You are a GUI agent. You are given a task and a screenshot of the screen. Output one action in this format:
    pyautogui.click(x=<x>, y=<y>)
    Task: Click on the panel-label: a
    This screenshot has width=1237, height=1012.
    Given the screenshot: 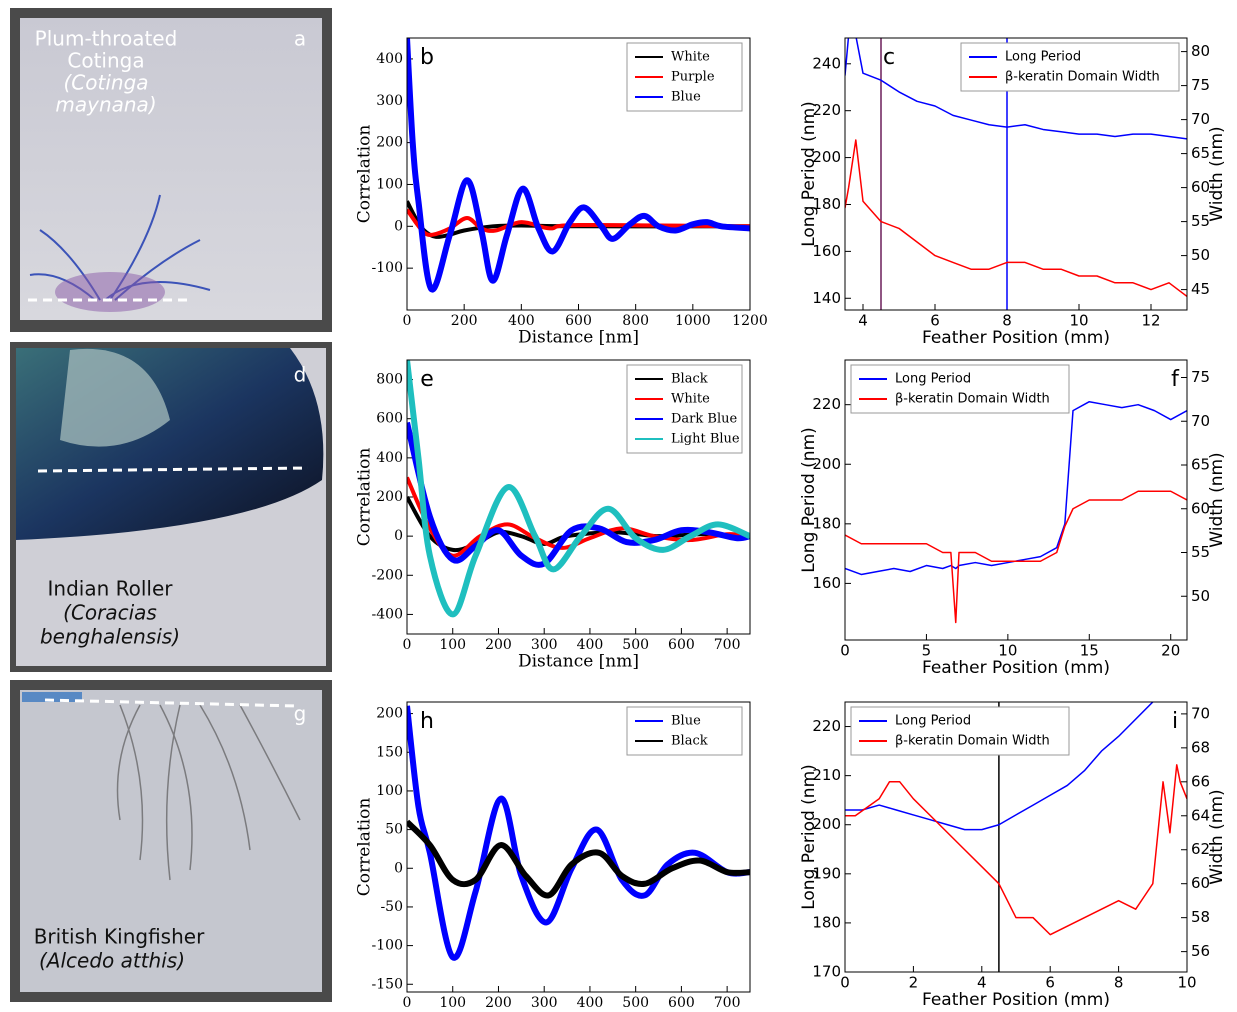 What is the action you would take?
    pyautogui.click(x=300, y=39)
    